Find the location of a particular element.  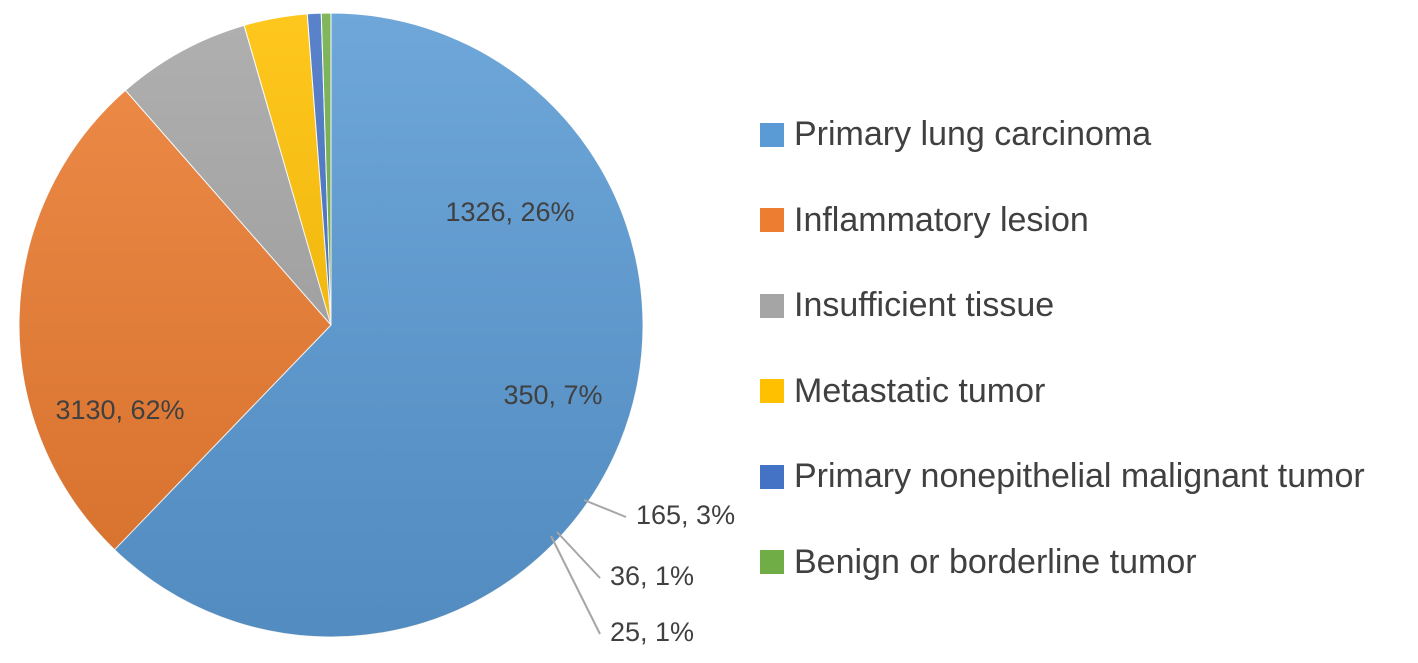

data-label-inflammatory-lesion: 1326, 26% is located at coordinates (509, 212).